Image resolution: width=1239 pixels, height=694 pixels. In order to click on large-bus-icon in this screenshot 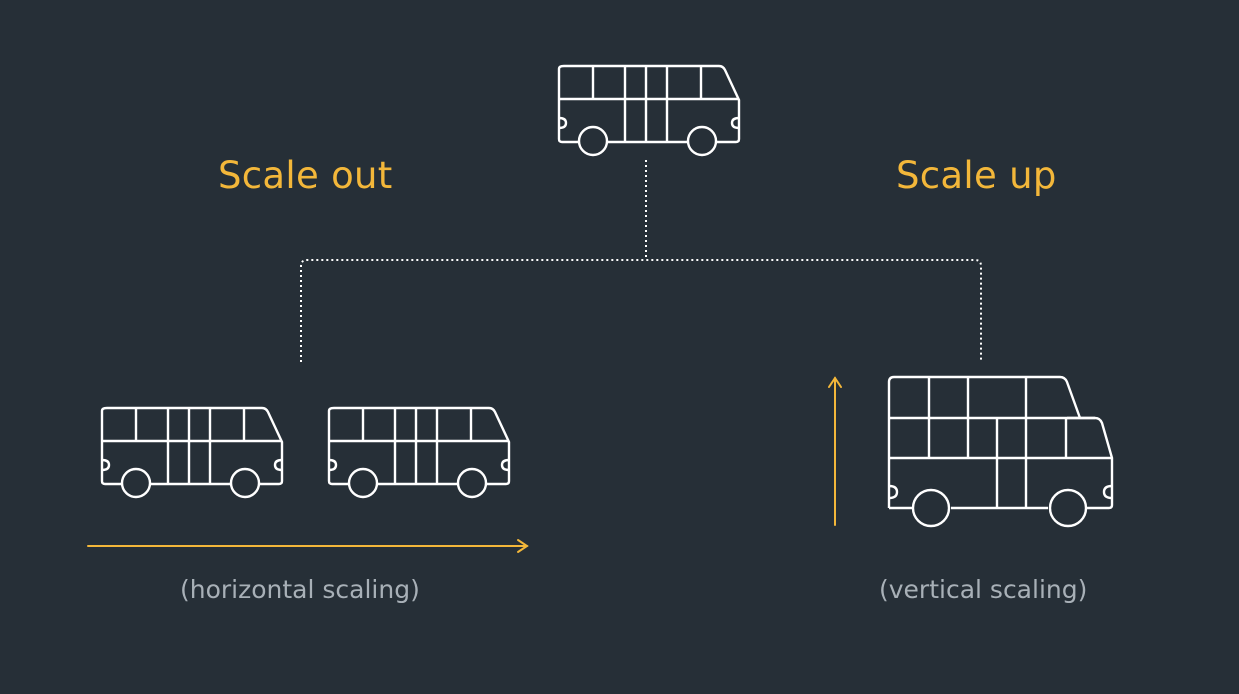, I will do `click(1000, 451)`.